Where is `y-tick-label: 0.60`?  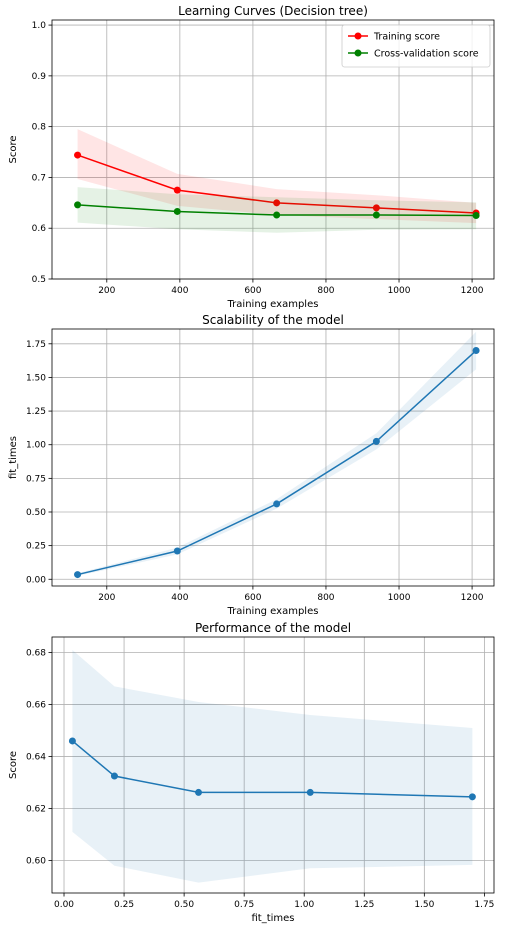 y-tick-label: 0.60 is located at coordinates (36, 862).